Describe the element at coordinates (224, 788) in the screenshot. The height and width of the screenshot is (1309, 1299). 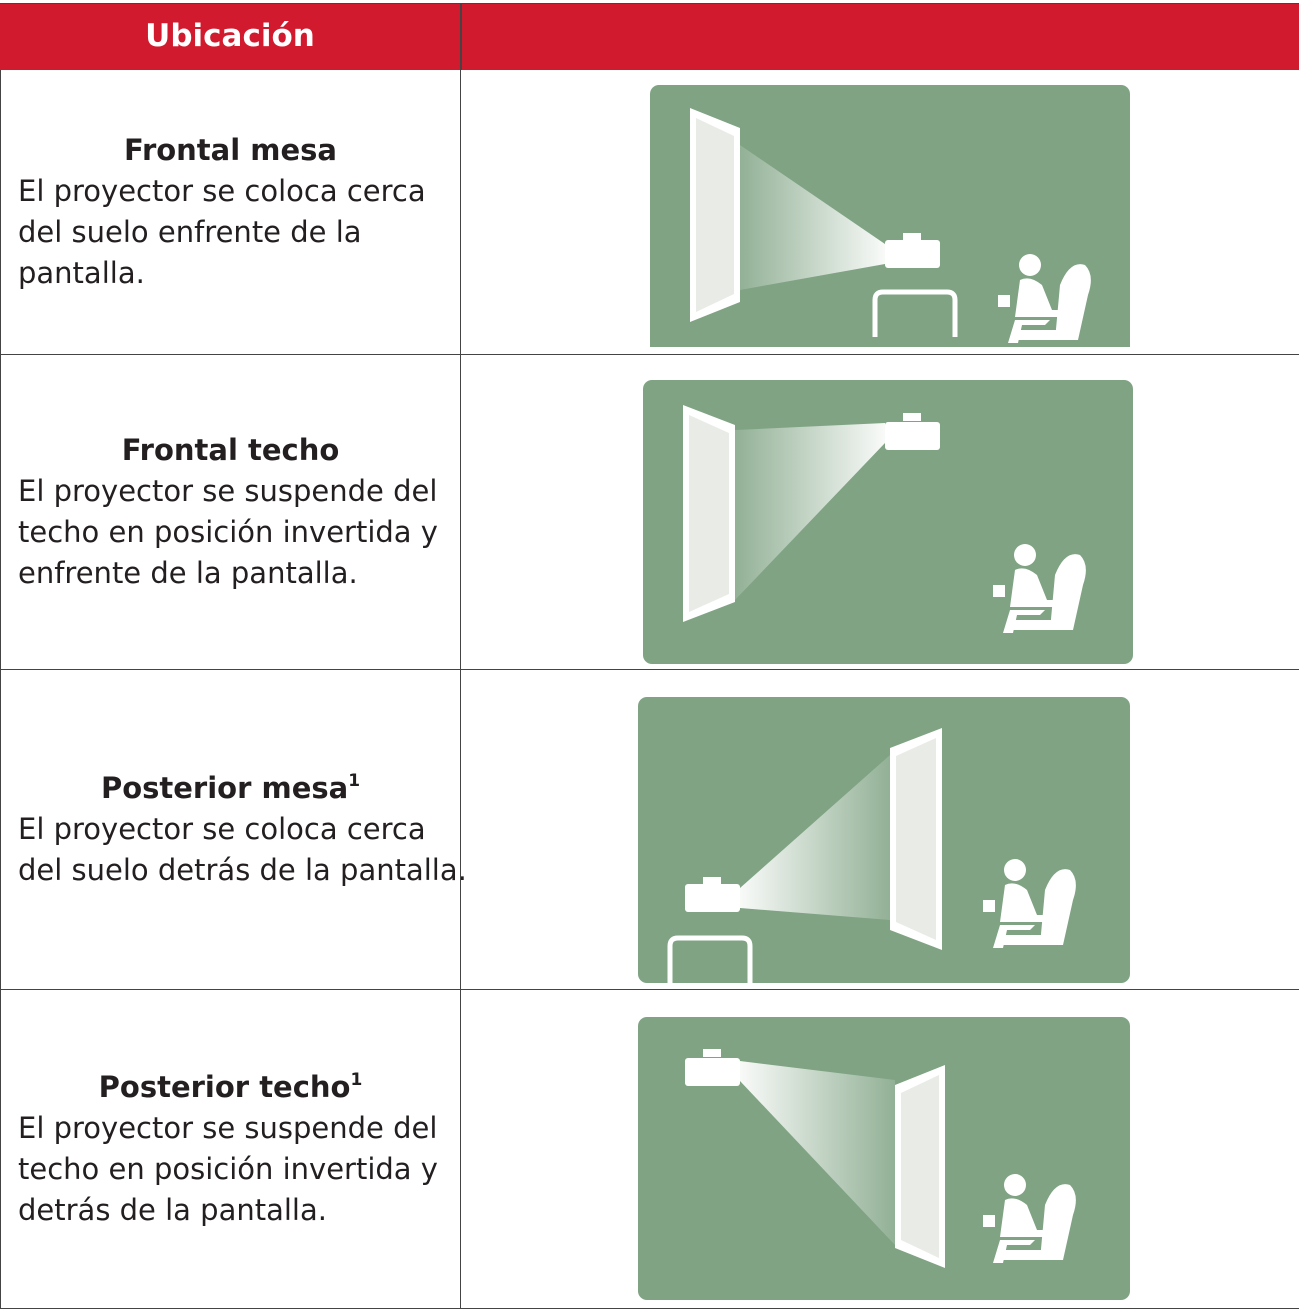
I see `title-text: Posterior mesa` at that location.